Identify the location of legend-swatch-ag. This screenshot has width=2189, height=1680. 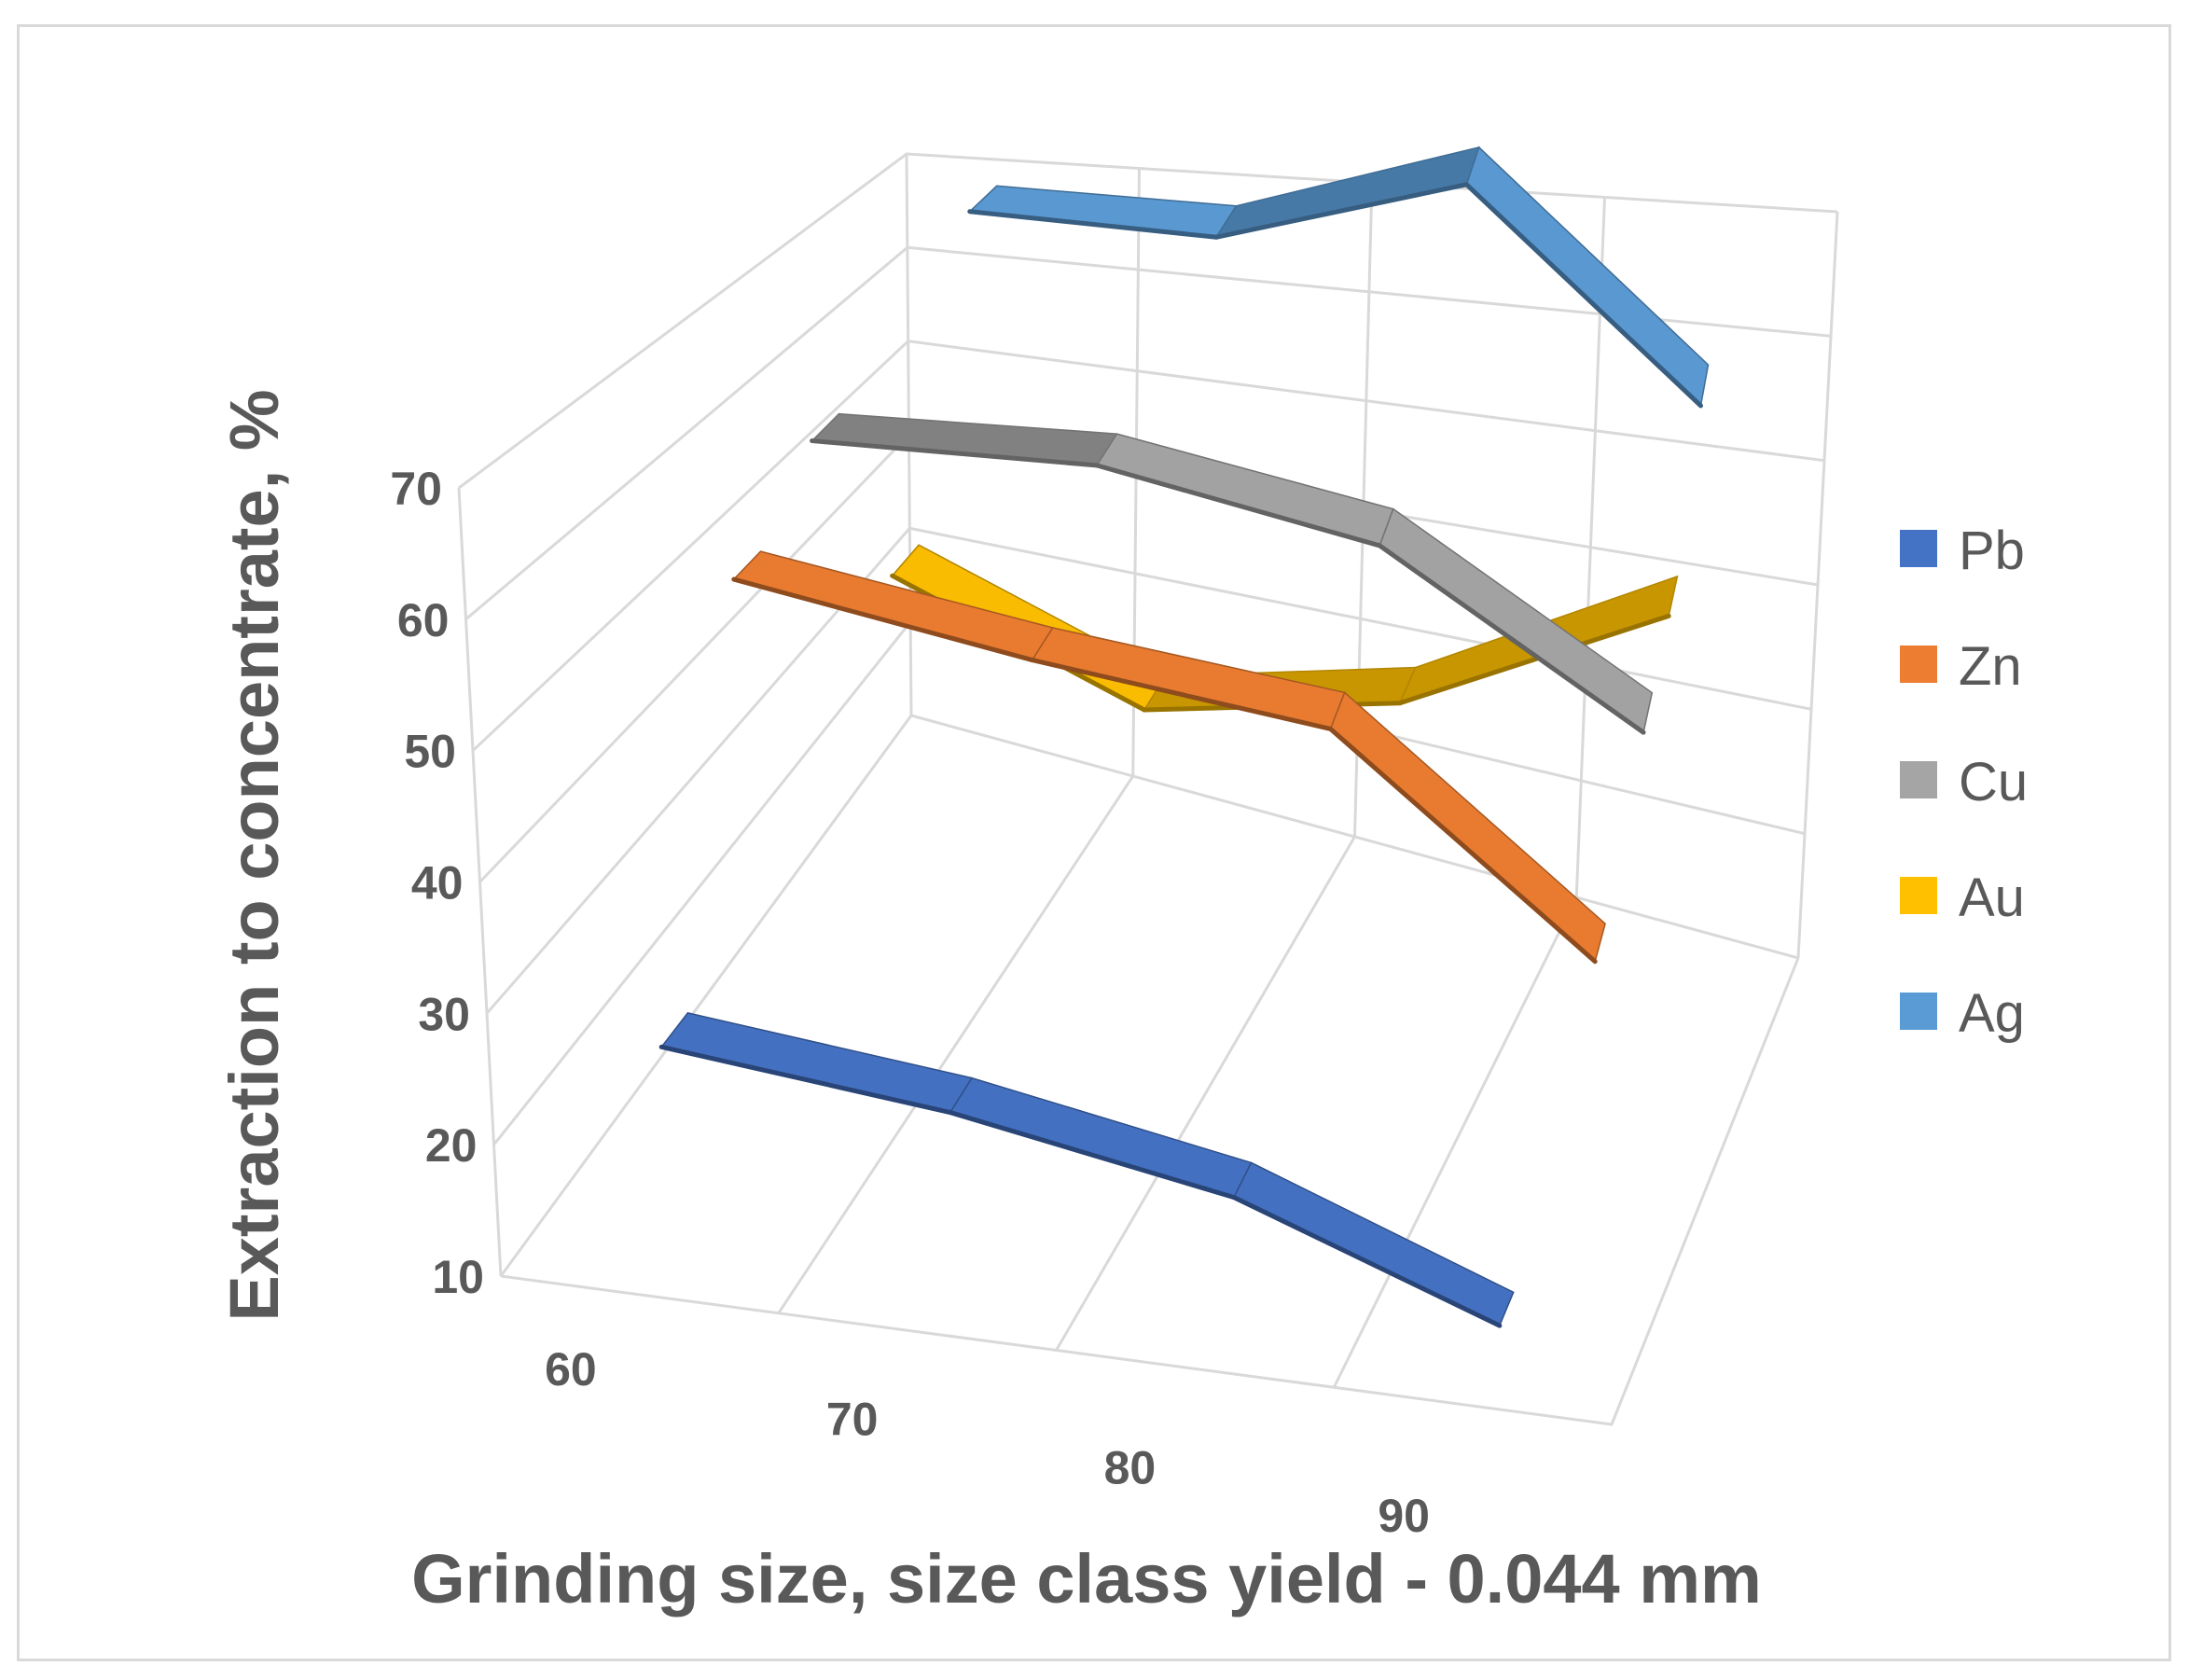
(1918, 1011).